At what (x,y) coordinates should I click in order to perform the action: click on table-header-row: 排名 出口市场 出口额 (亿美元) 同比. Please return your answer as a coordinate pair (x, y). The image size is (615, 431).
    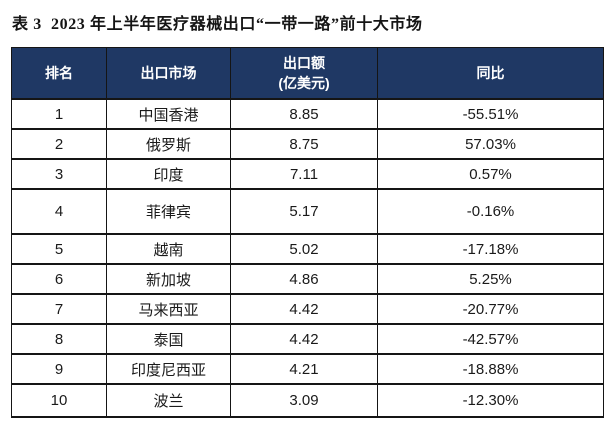
    Looking at the image, I should click on (307, 73).